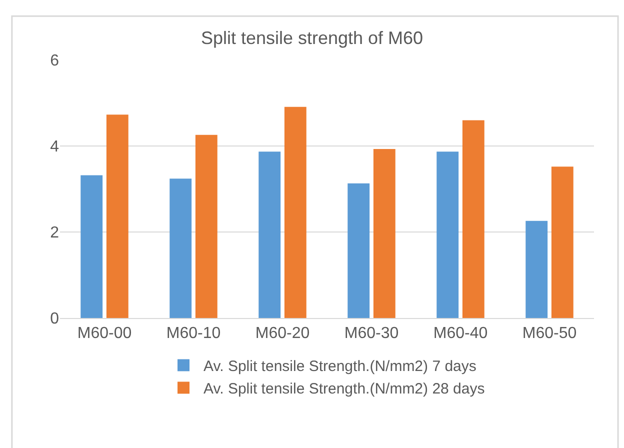 The width and height of the screenshot is (624, 448). What do you see at coordinates (340, 367) in the screenshot?
I see `legend-label: Av. Split tensile Strength.(N/mm2) 7 days` at bounding box center [340, 367].